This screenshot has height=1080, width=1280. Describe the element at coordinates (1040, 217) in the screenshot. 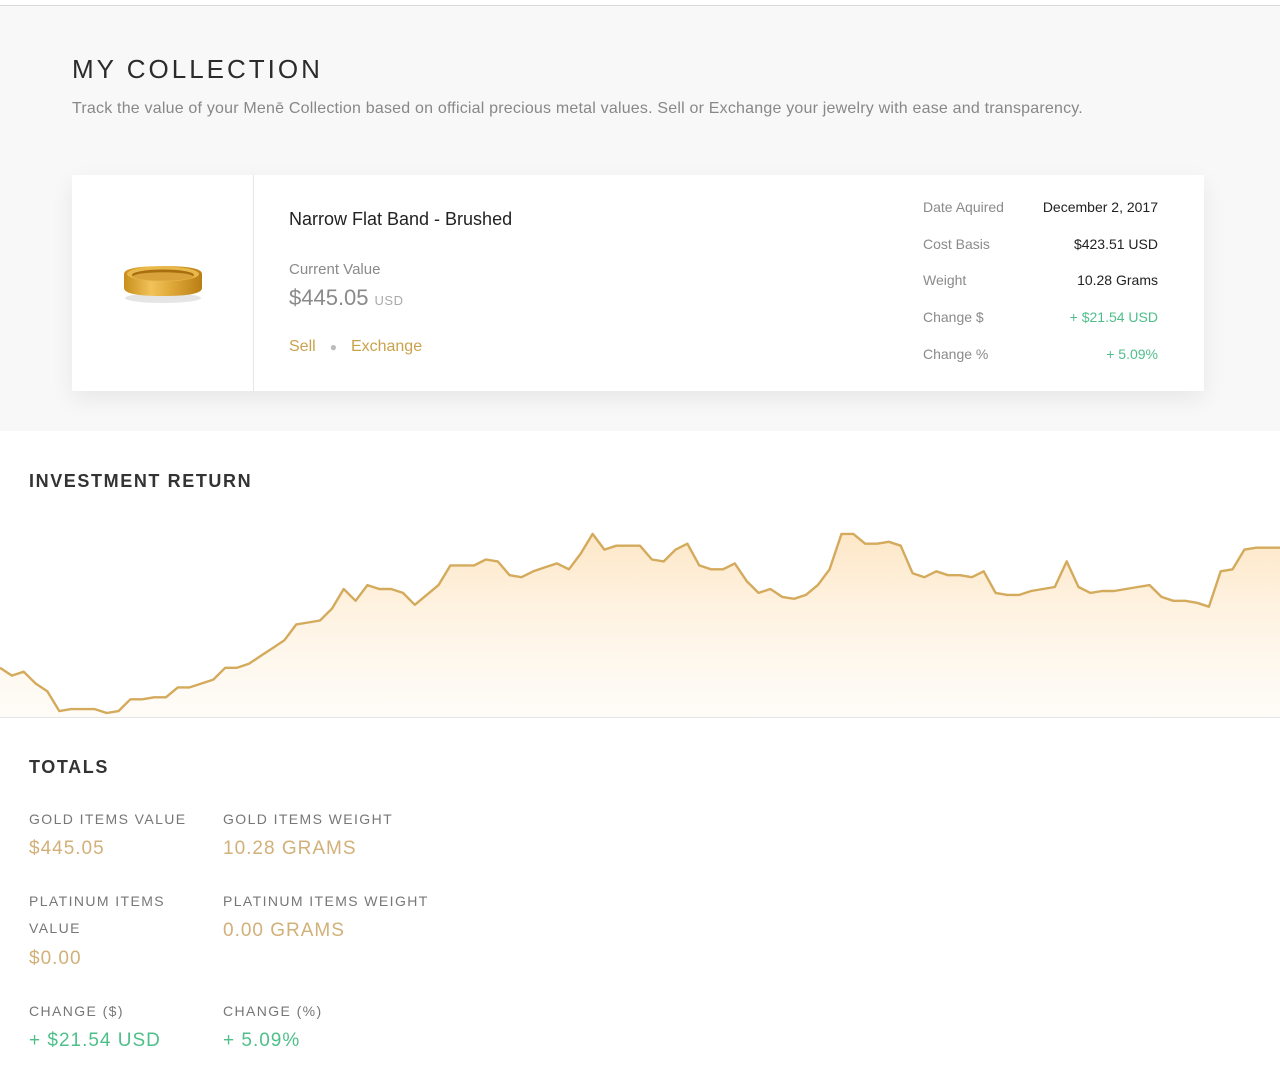

I see `detail-row-date-acquired: Date Aquired December 2, 2017` at that location.